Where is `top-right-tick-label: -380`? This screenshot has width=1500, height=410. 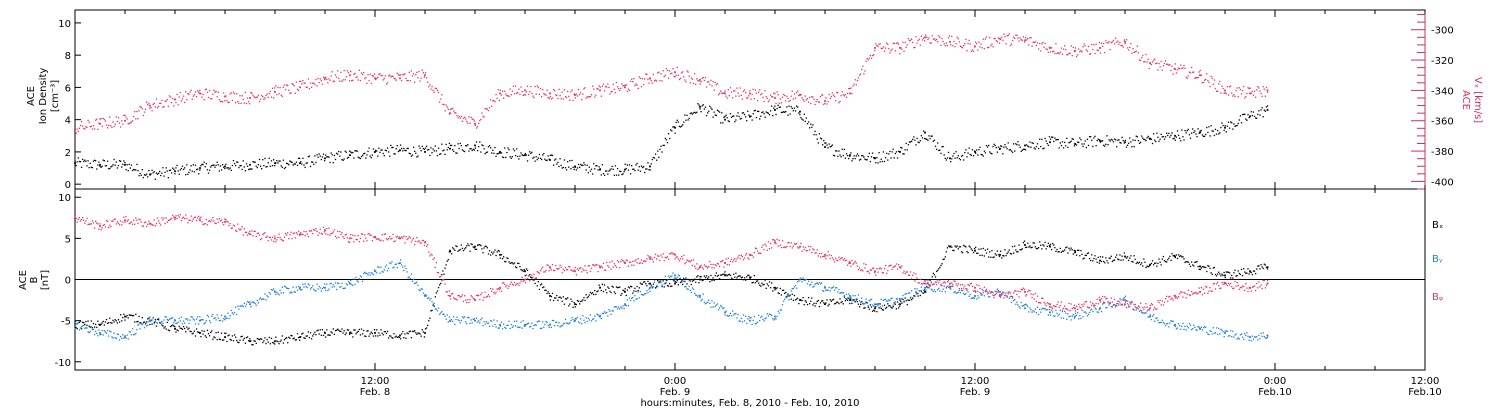
top-right-tick-label: -380 is located at coordinates (1442, 152).